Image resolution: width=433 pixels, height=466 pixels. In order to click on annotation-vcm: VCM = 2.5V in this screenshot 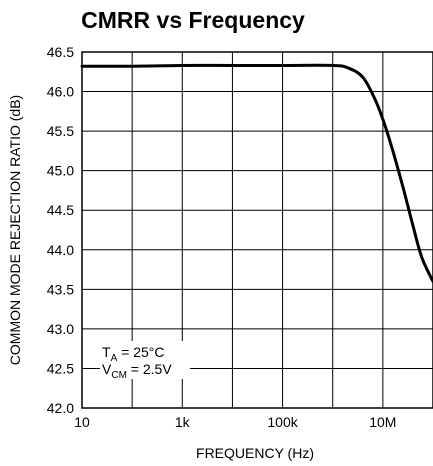, I will do `click(137, 371)`.